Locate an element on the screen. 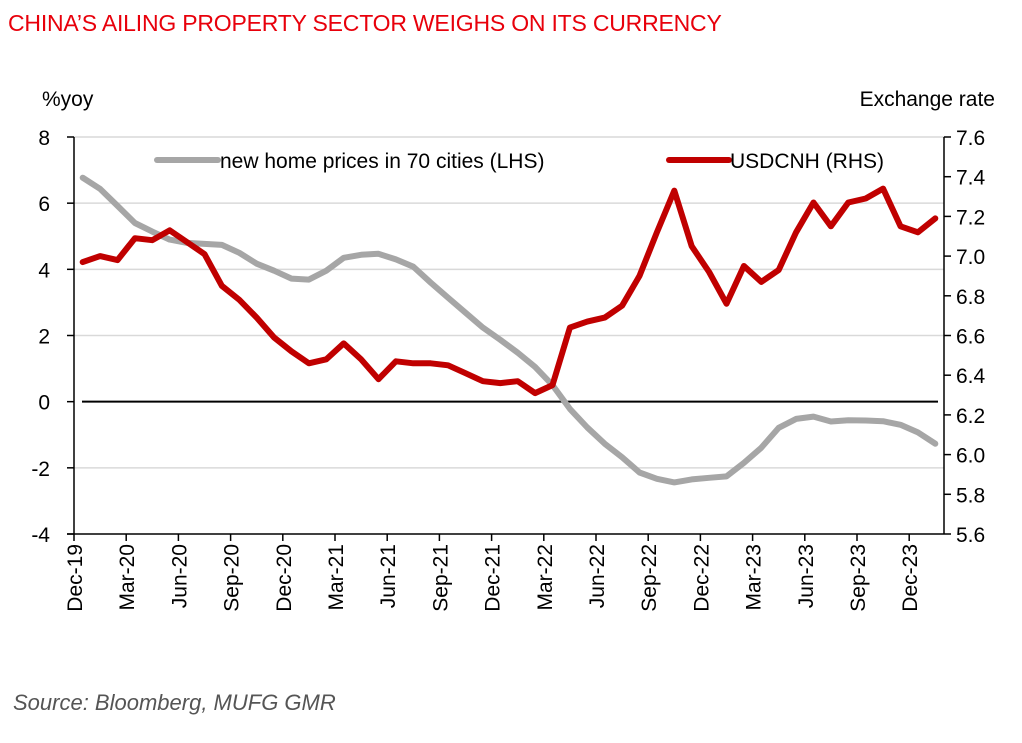  y-tick-label-left: 4 is located at coordinates (44, 270).